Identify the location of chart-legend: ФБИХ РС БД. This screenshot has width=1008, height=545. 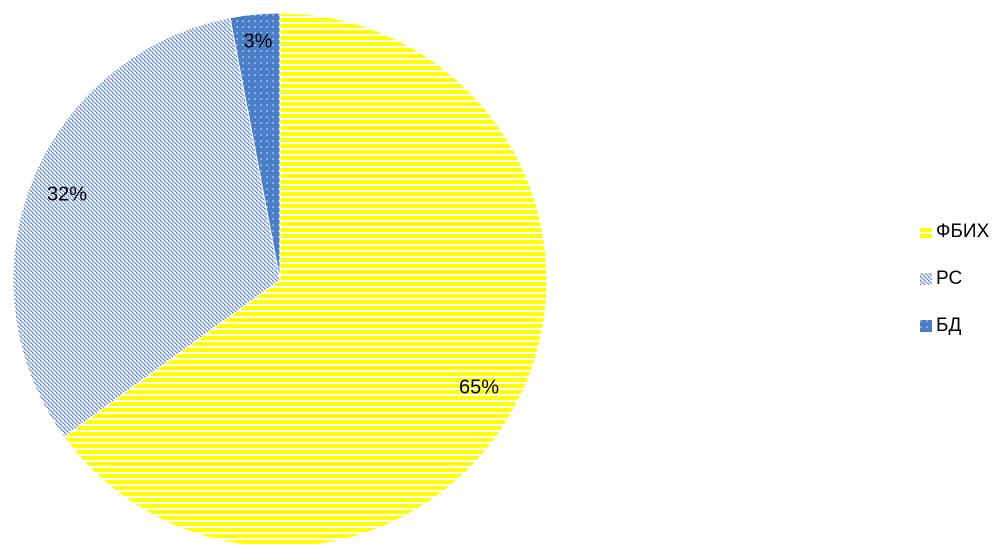
(955, 278).